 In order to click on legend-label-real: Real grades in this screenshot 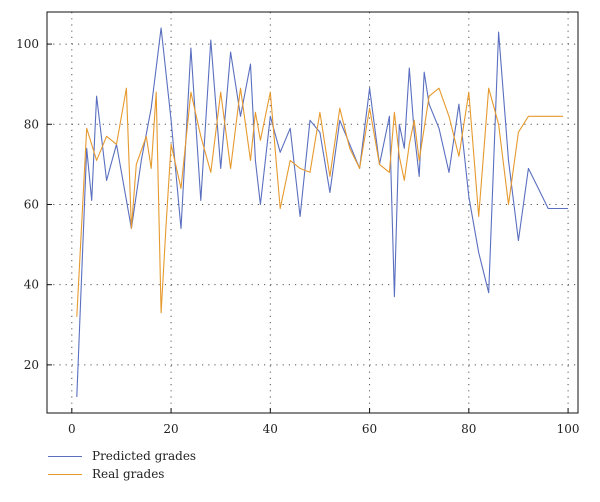, I will do `click(128, 474)`.